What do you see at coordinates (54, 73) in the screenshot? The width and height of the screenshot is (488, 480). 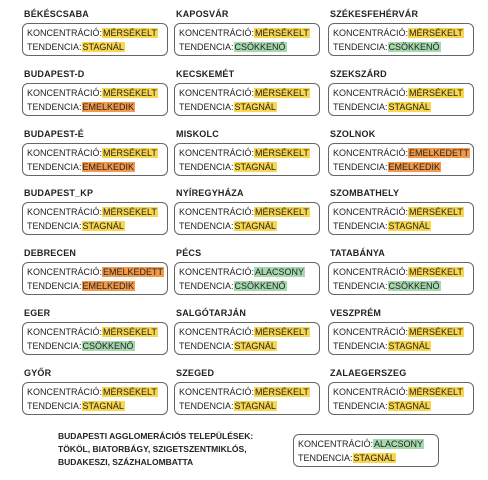 I see `city-name: BUDAPEST-D` at bounding box center [54, 73].